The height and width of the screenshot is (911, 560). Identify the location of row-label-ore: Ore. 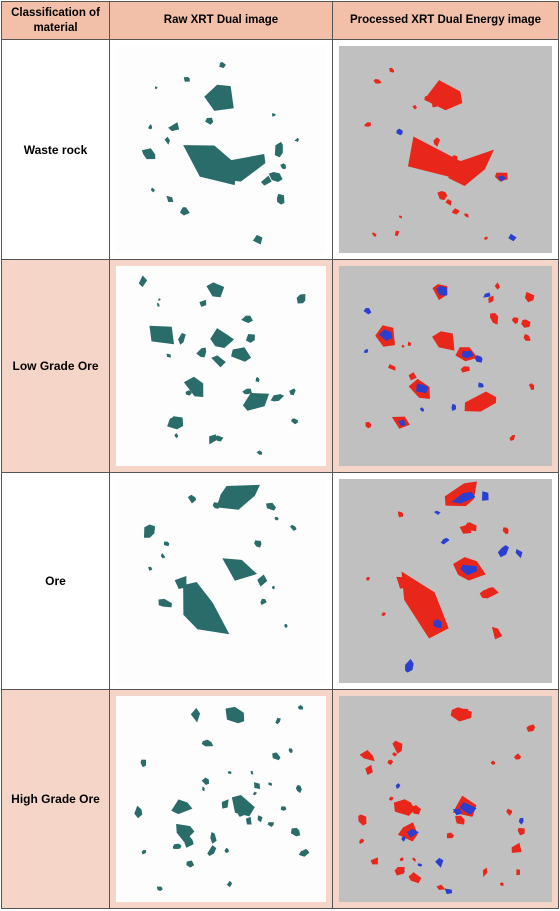
(55, 581).